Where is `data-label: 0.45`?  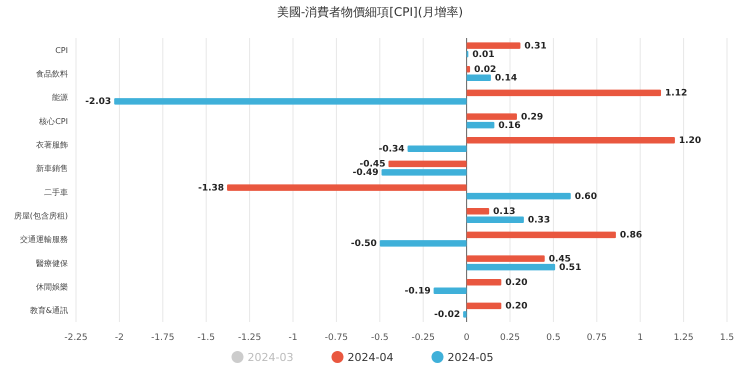 data-label: 0.45 is located at coordinates (559, 259).